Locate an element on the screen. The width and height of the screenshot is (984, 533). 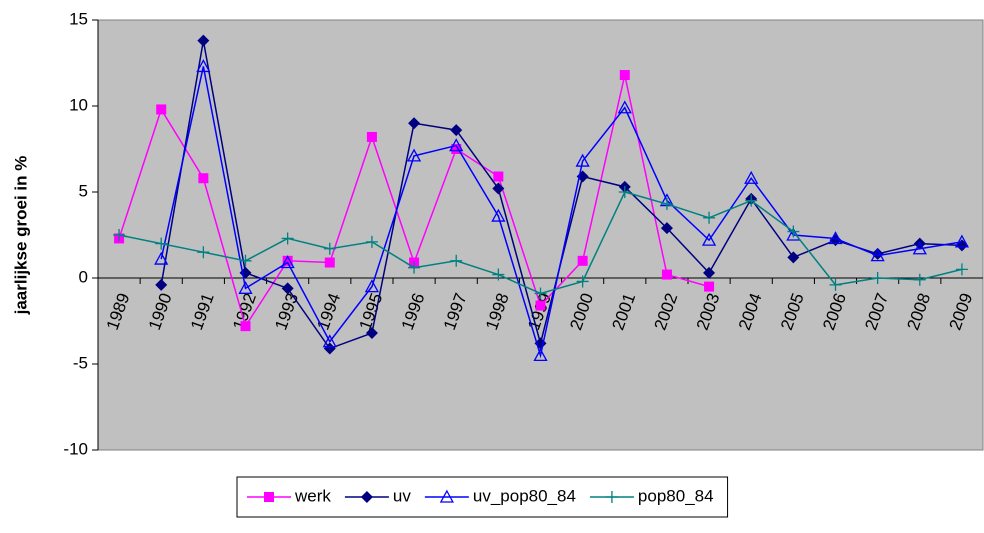
legend-label: uv_pop80_84 is located at coordinates (524, 495).